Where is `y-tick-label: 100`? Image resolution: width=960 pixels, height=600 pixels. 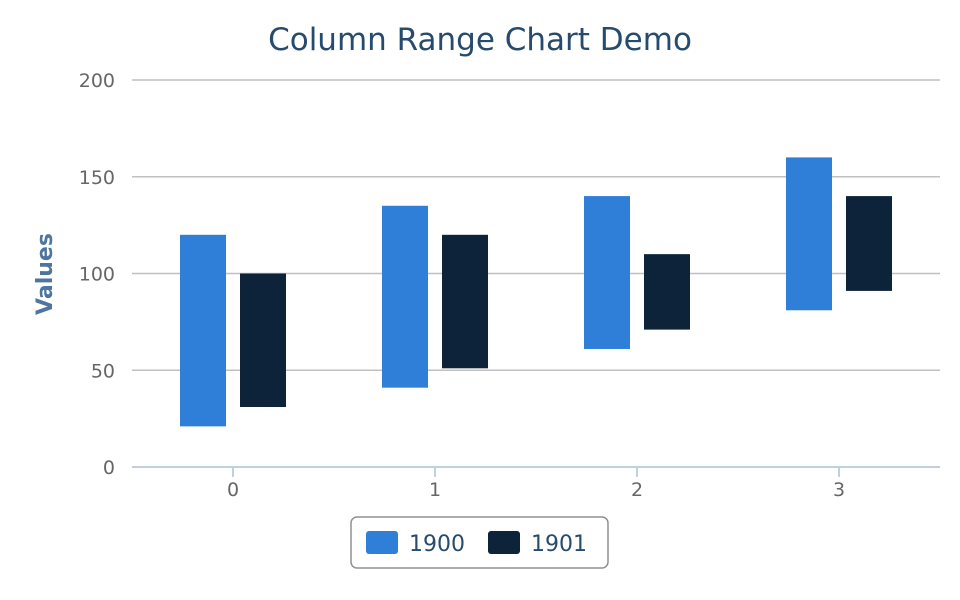 y-tick-label: 100 is located at coordinates (97, 275).